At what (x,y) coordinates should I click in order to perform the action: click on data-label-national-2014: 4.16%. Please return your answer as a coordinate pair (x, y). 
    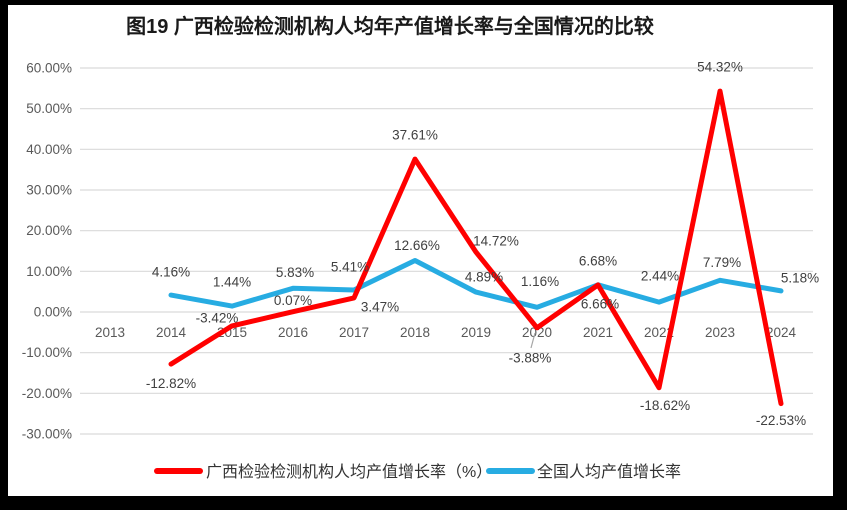
    Looking at the image, I should click on (171, 272).